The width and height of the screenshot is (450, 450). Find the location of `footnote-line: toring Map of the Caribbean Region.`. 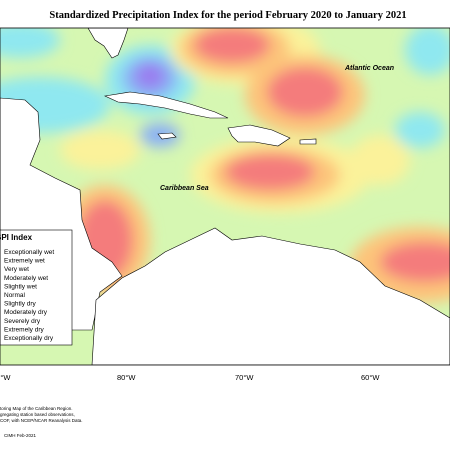

footnote-line: toring Map of the Caribbean Region. is located at coordinates (36, 408).